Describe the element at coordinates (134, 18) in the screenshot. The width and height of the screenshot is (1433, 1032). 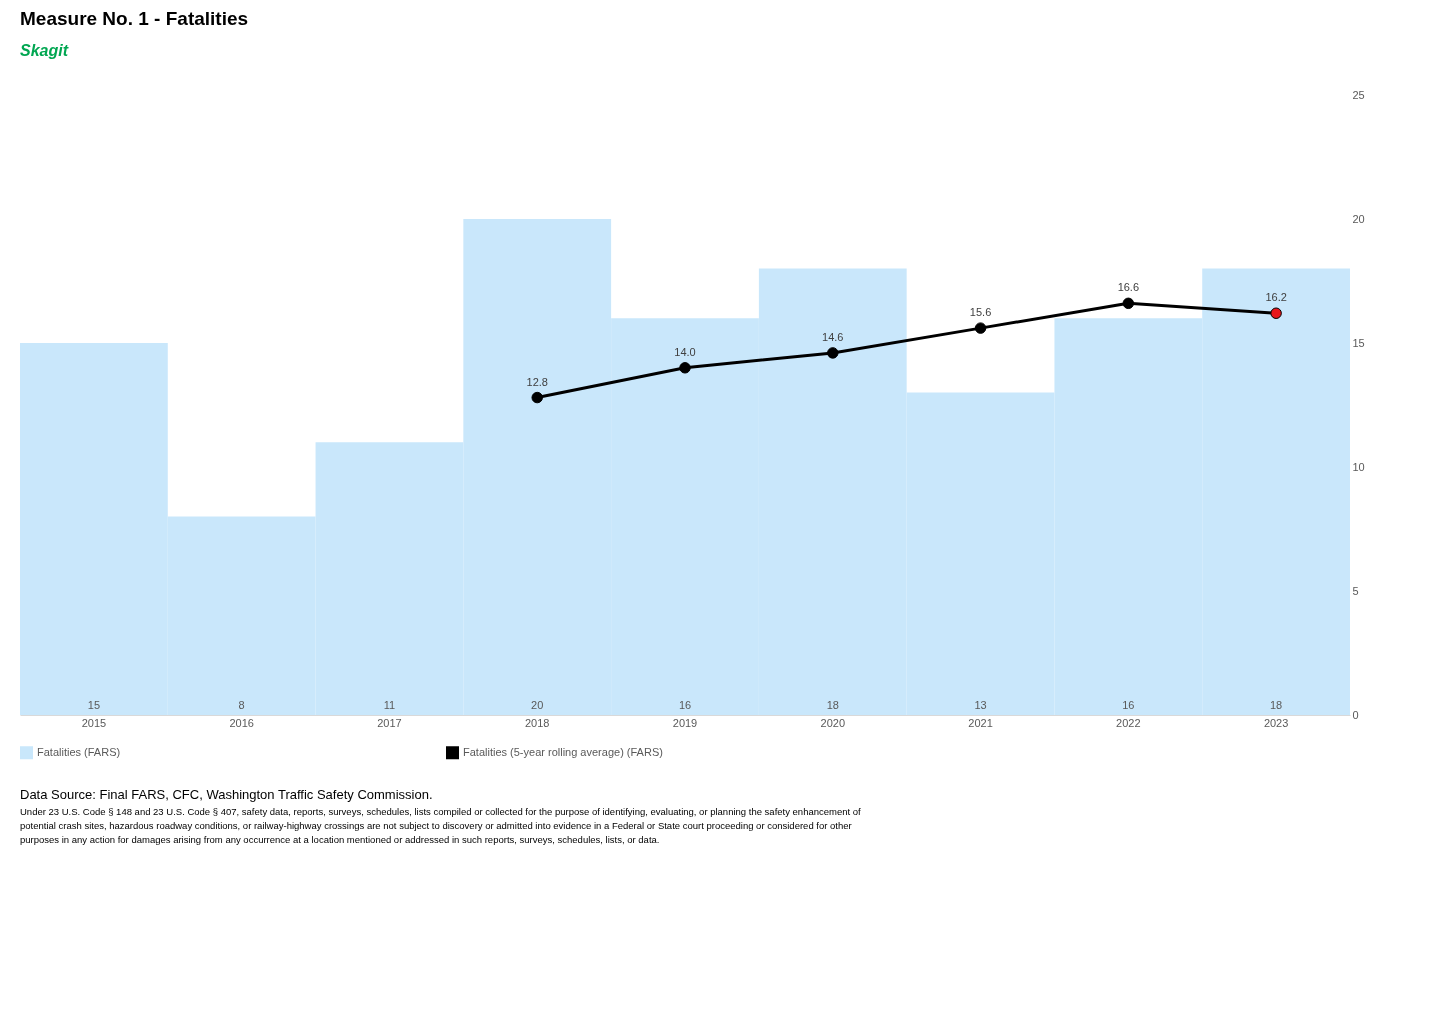
I see `chart-title: Measure No. 1 - Fatalities` at that location.